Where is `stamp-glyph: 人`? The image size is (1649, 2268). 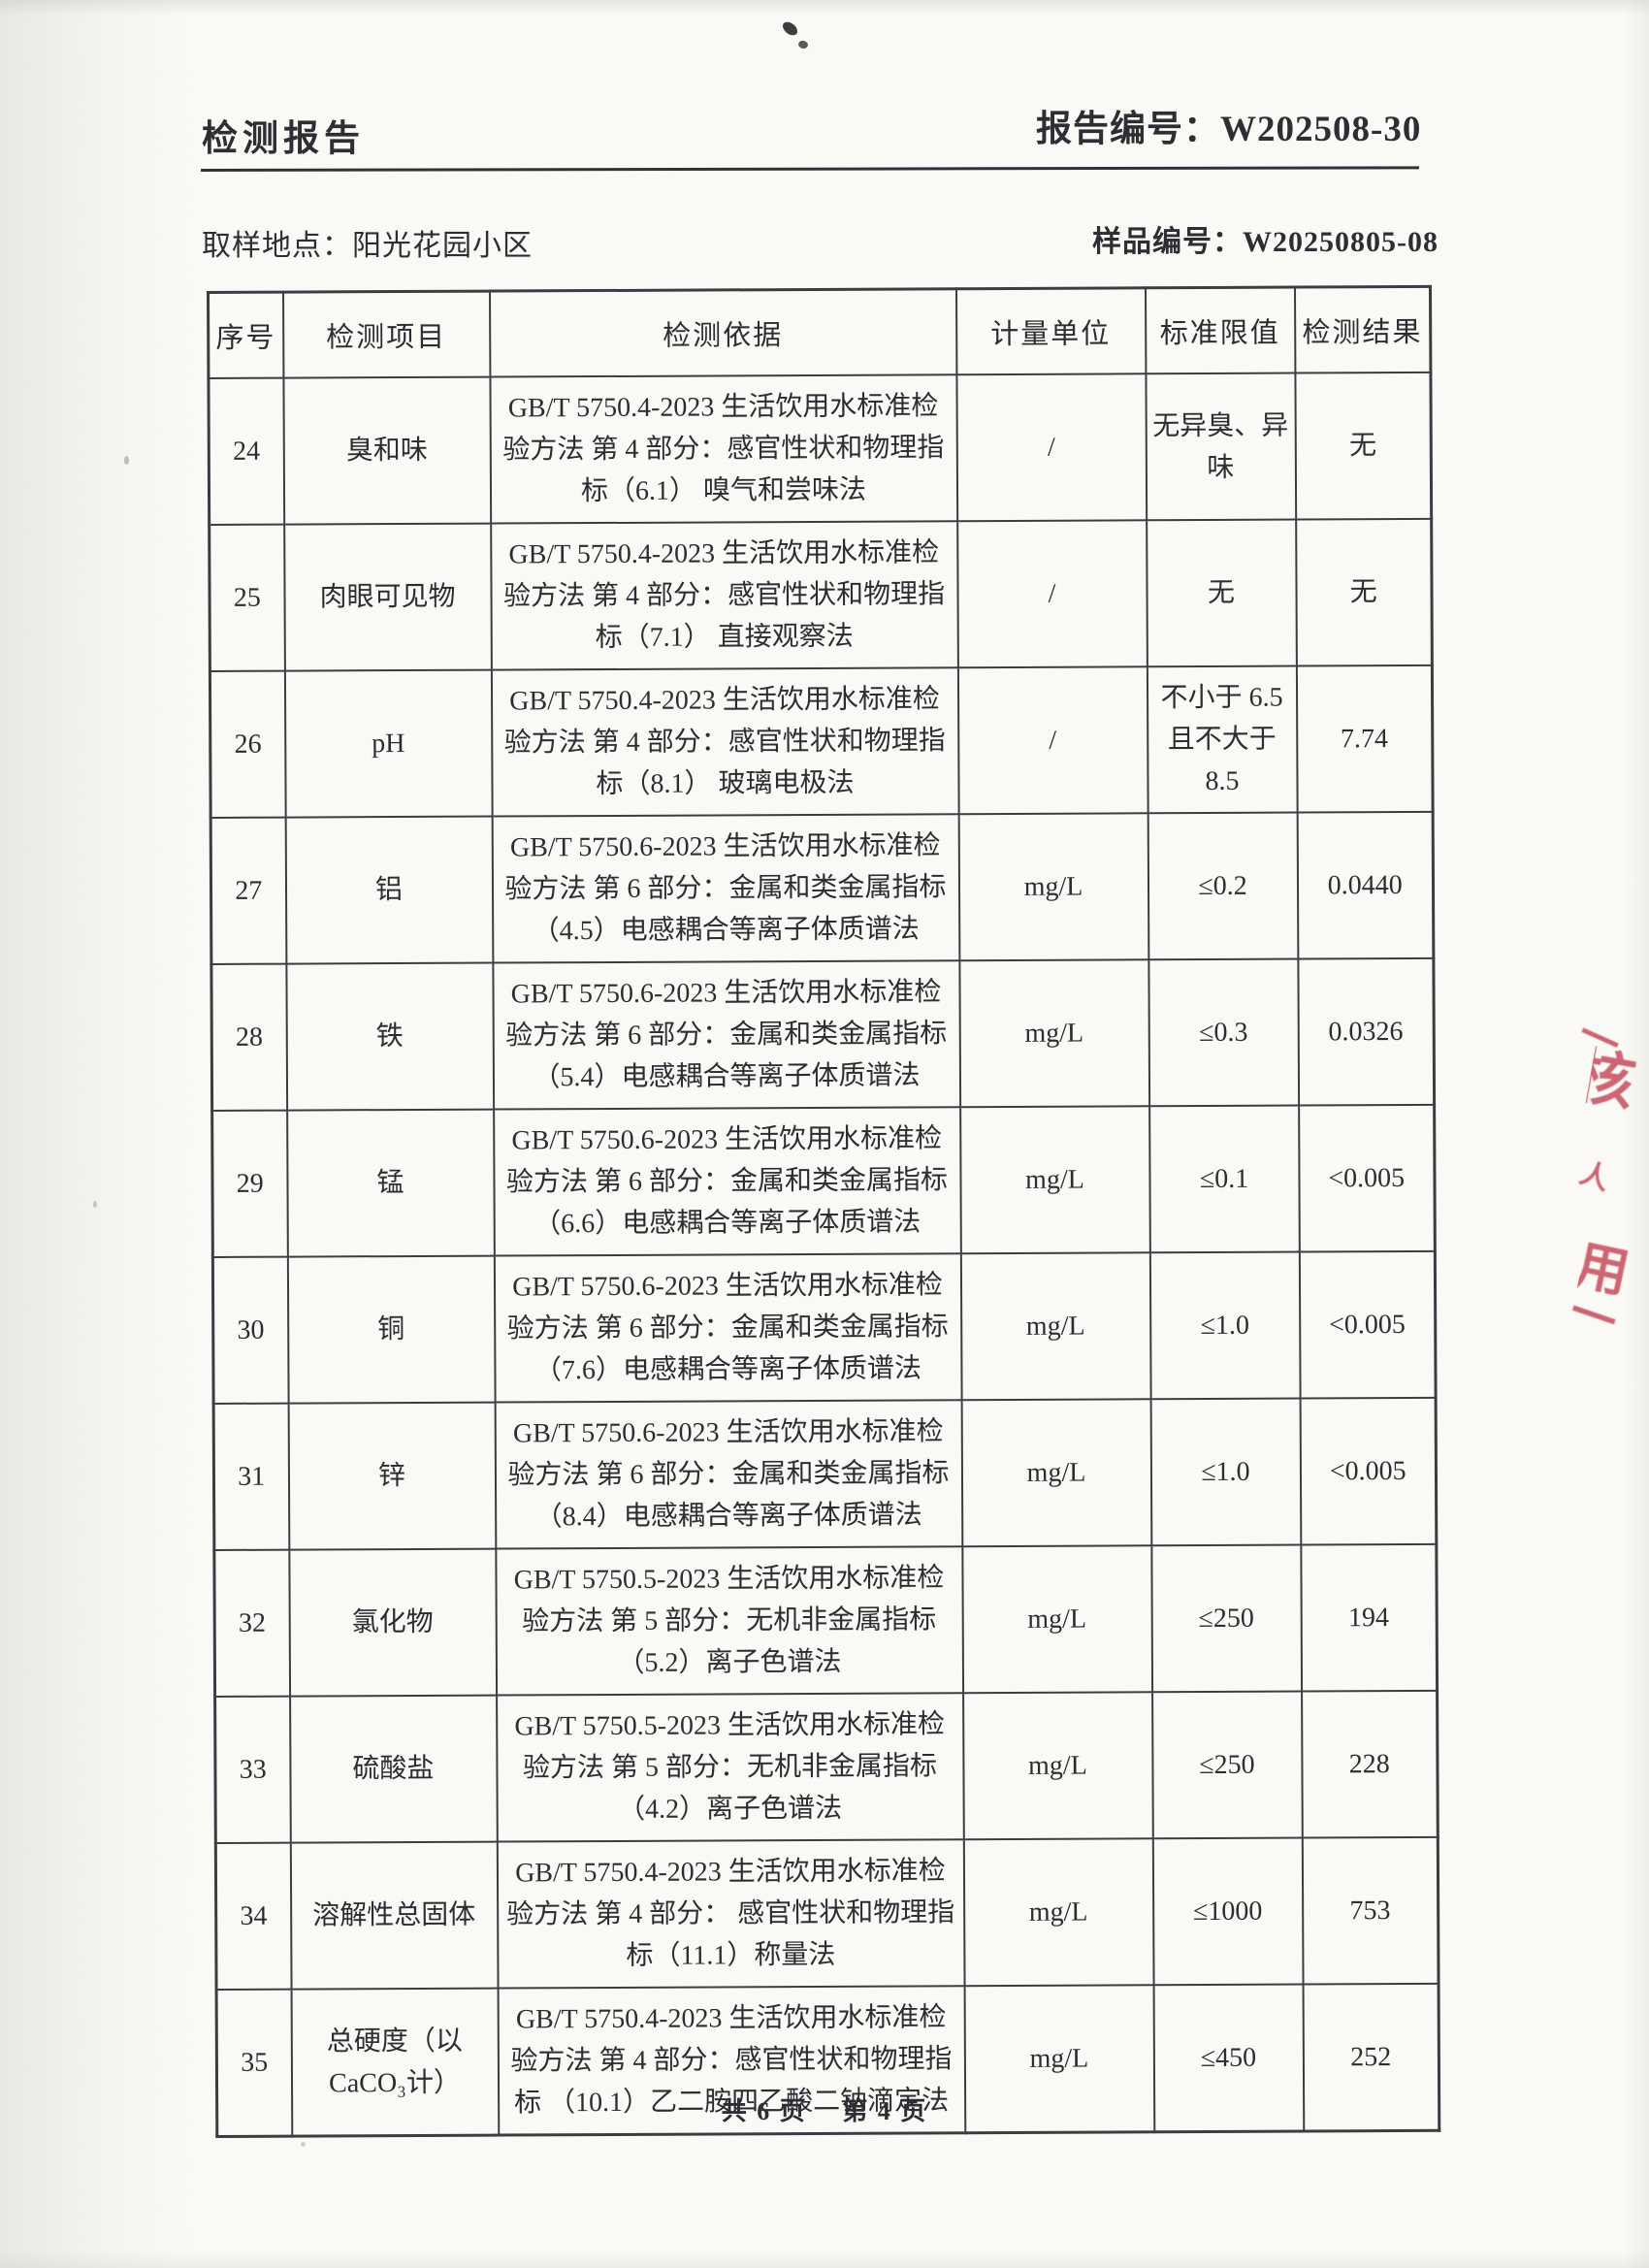
stamp-glyph: 人 is located at coordinates (1594, 1177).